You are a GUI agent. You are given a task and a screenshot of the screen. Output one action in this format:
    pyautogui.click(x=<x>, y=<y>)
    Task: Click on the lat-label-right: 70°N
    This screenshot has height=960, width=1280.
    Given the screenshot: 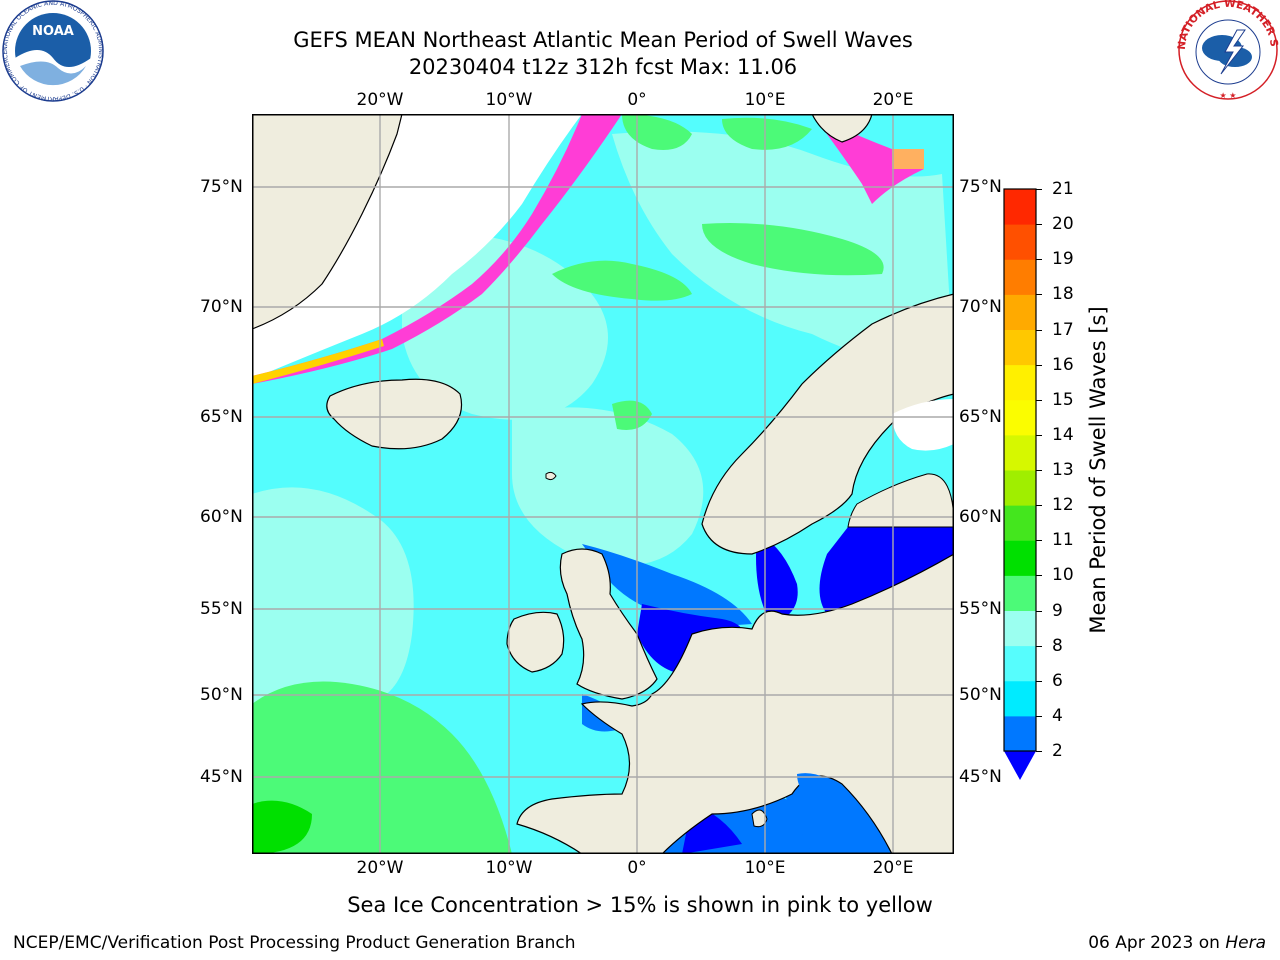 What is the action you would take?
    pyautogui.click(x=980, y=307)
    